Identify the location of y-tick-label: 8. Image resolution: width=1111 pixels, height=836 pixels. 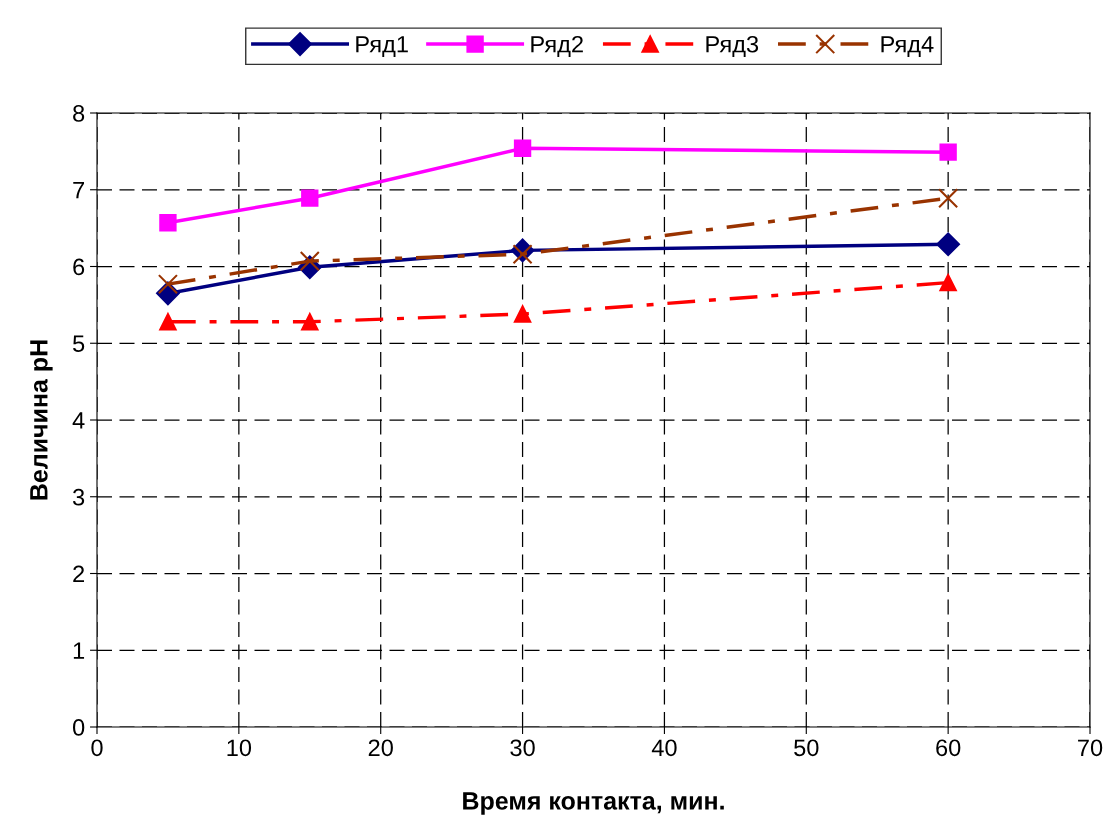
(79, 113).